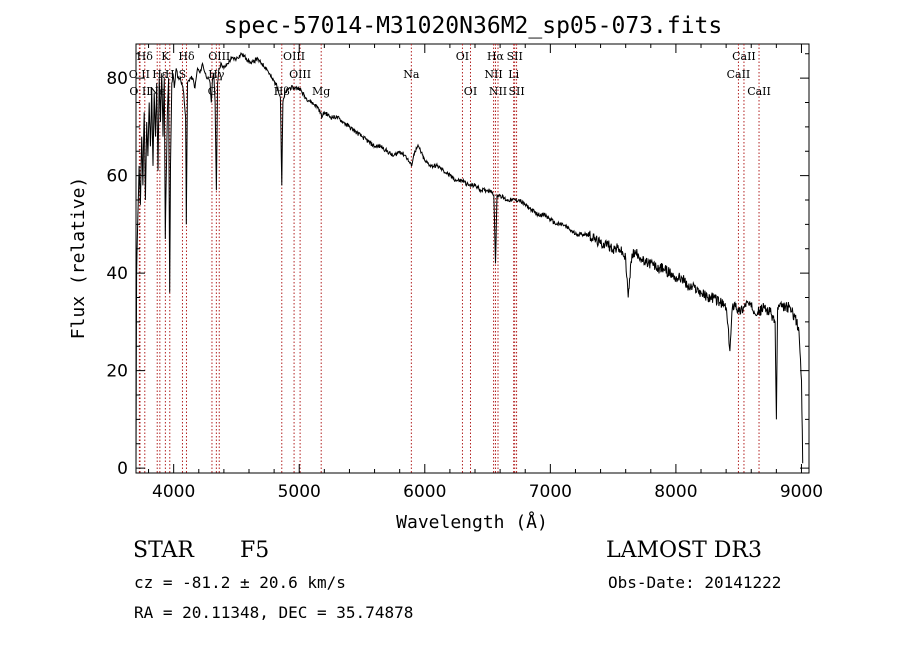 The height and width of the screenshot is (649, 900). I want to click on line-label: S, so click(183, 74).